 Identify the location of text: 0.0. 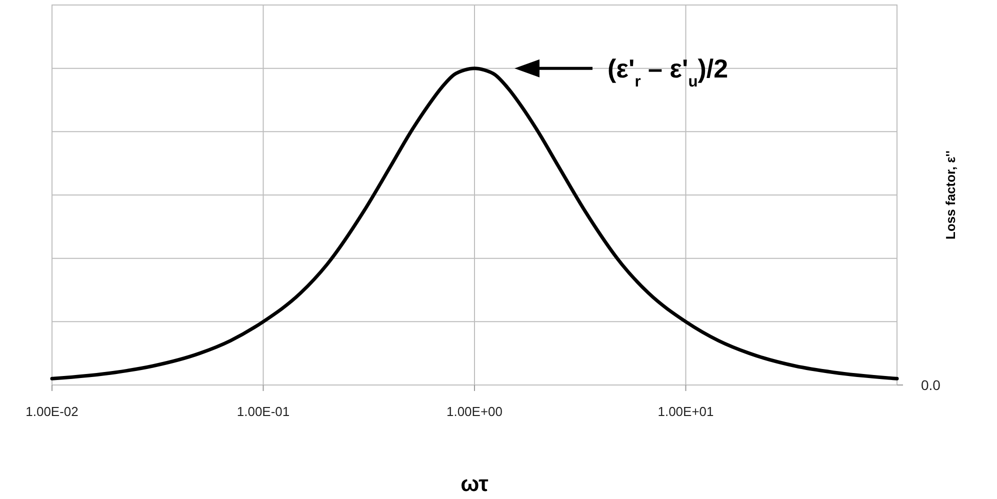
(931, 384).